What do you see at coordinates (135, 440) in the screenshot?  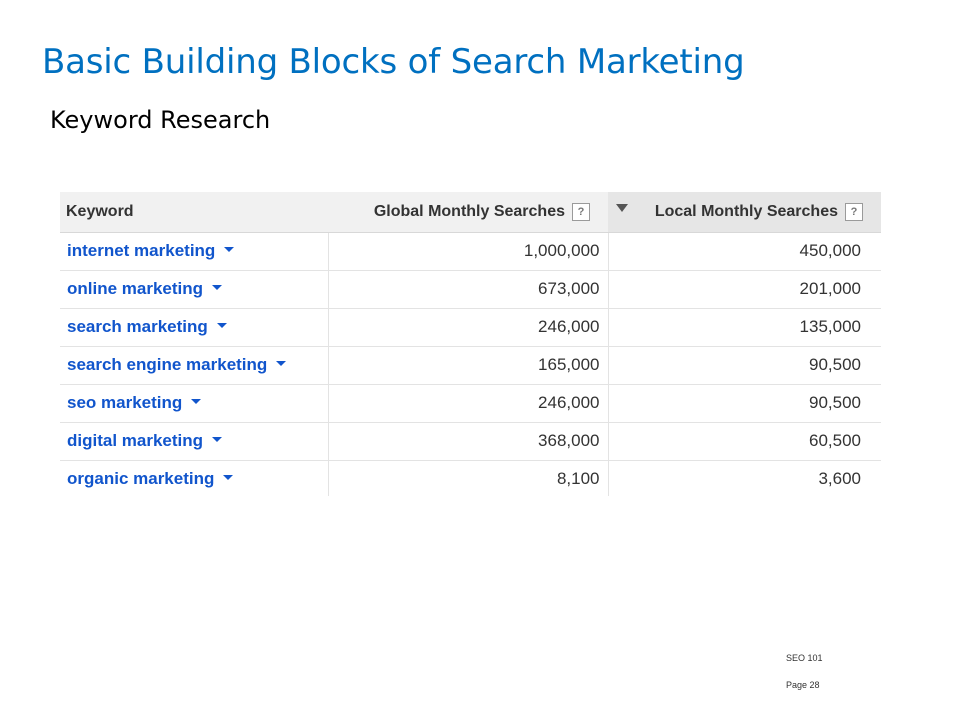 I see `keyword-link: digital marketing` at bounding box center [135, 440].